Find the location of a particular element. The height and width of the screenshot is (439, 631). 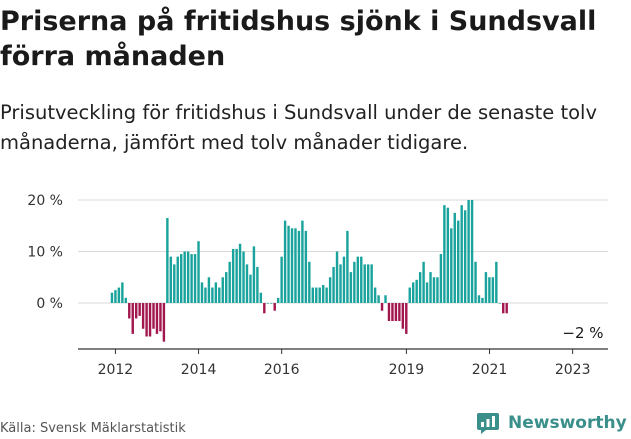

x-tick-label: 2016 is located at coordinates (282, 370).